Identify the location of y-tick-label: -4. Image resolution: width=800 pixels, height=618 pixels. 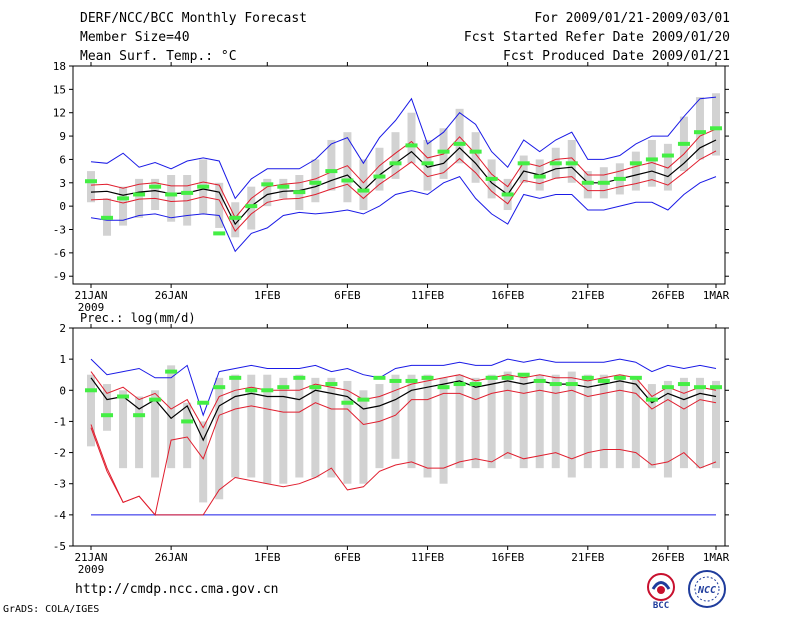
(60, 515).